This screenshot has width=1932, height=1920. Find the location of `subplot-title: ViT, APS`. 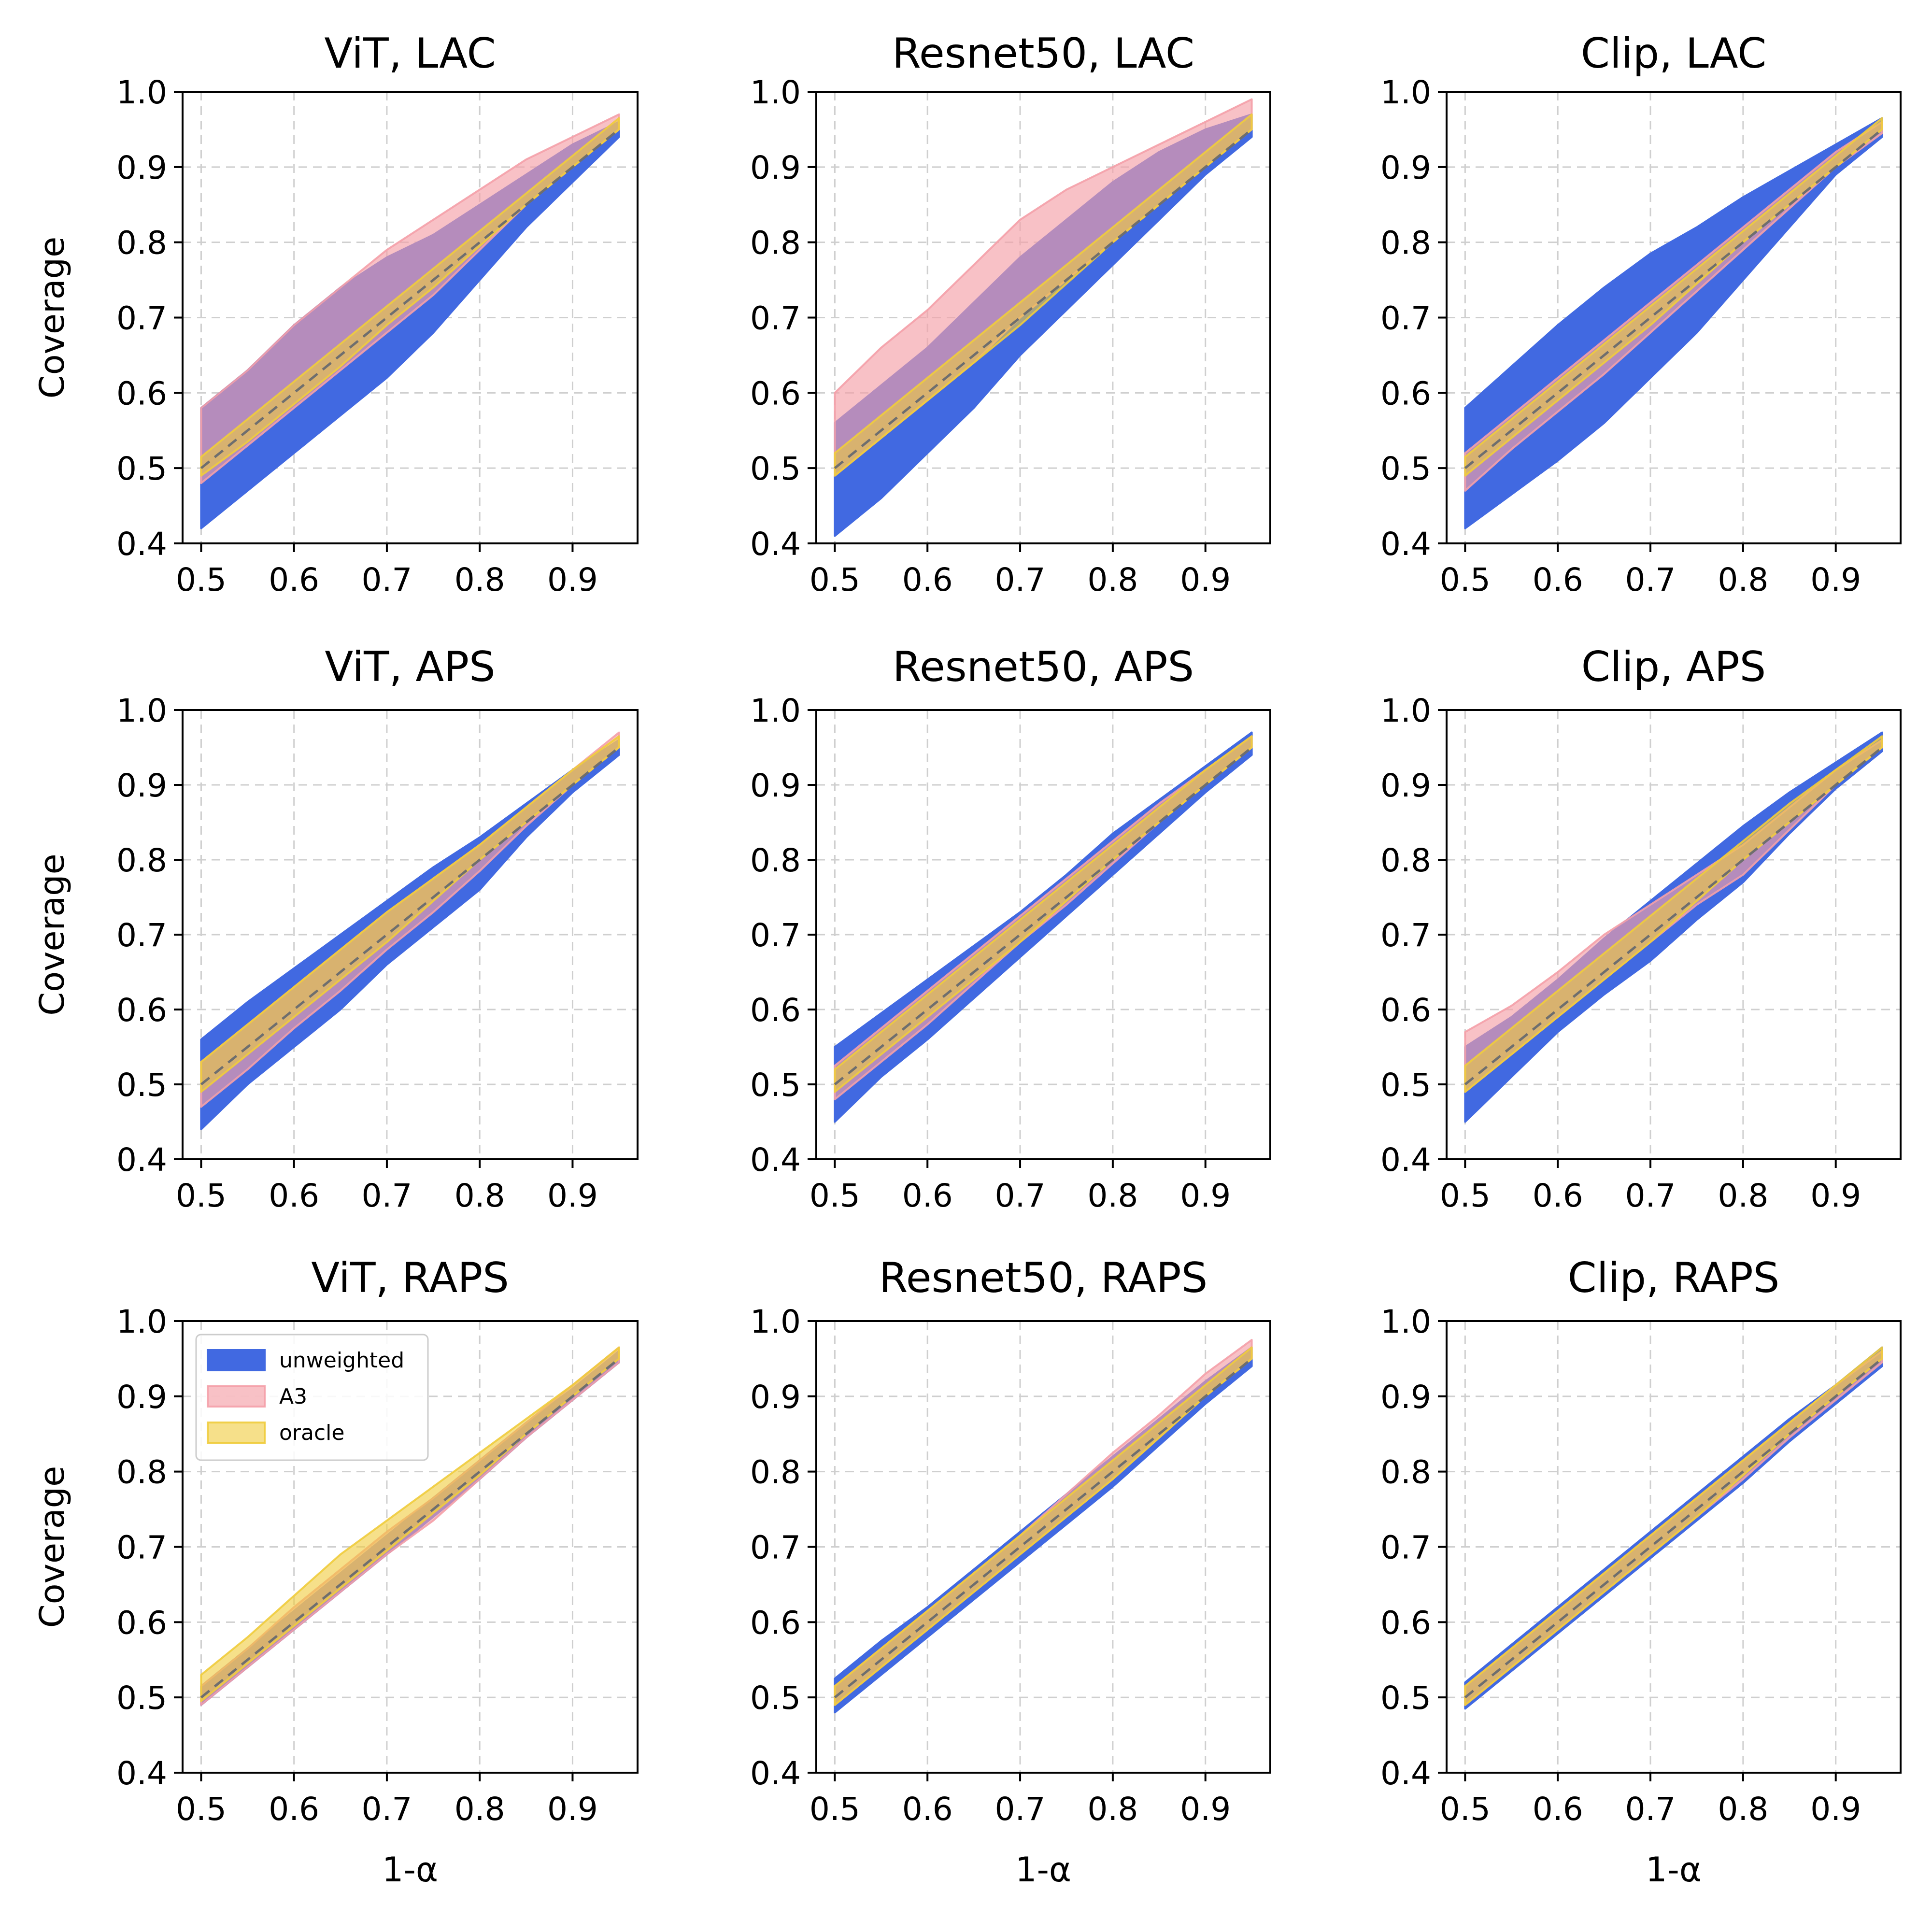

subplot-title: ViT, APS is located at coordinates (410, 667).